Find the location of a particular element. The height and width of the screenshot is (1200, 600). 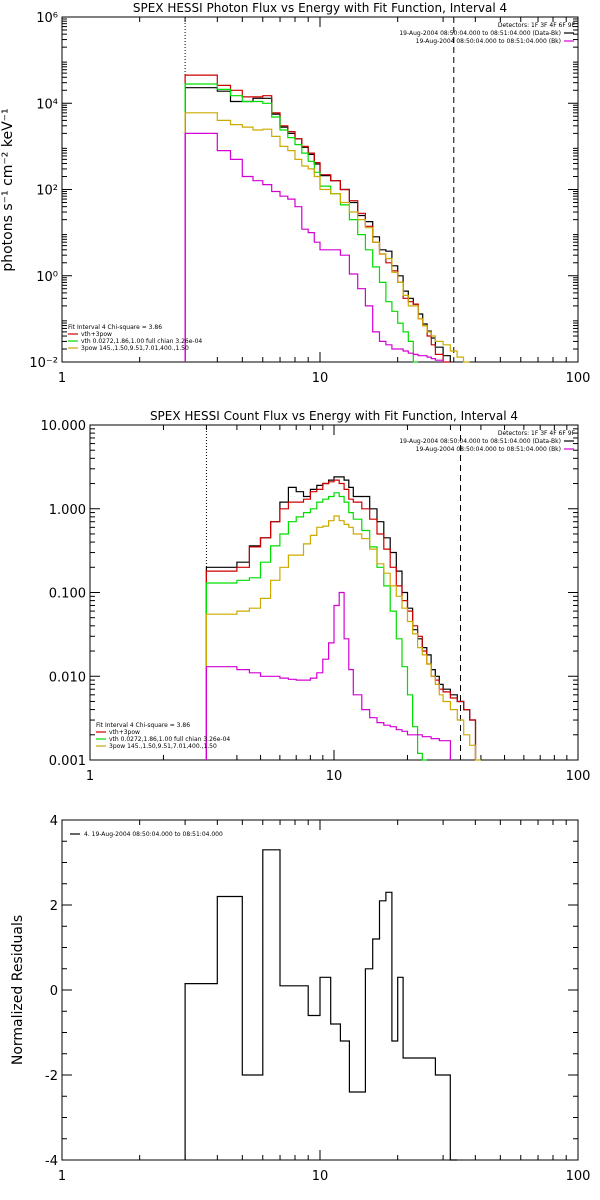

y-tick-label: 0.001 is located at coordinates (67, 761).